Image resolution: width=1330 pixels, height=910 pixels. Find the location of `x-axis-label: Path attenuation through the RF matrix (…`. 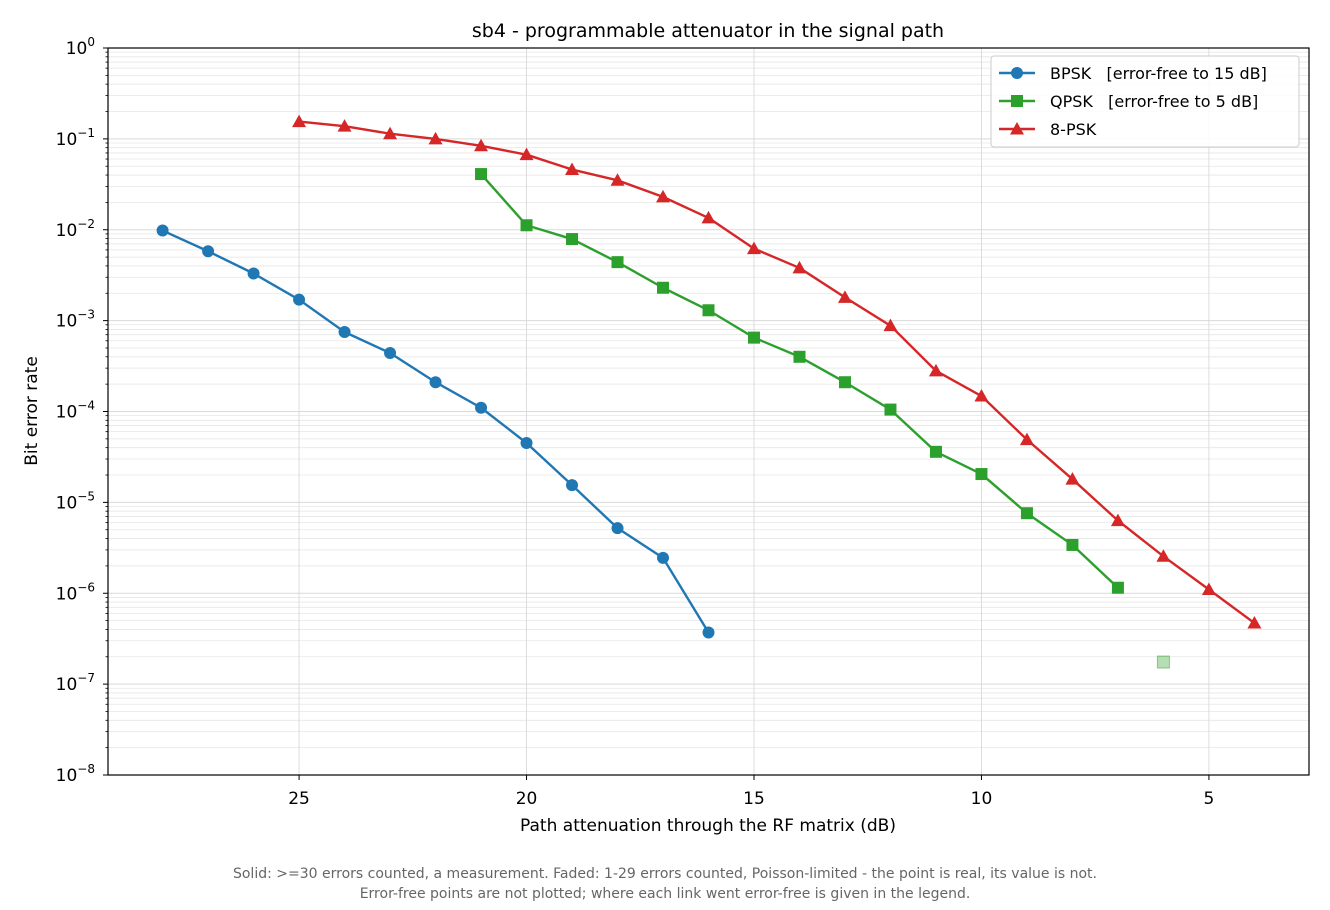

x-axis-label: Path attenuation through the RF matrix (… is located at coordinates (708, 826).